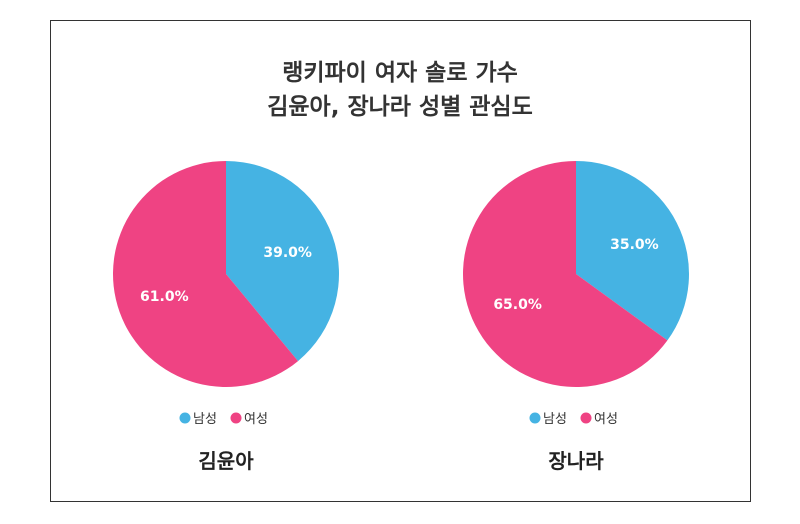 The image size is (800, 524). What do you see at coordinates (226, 461) in the screenshot?
I see `pie-title: 김윤아` at bounding box center [226, 461].